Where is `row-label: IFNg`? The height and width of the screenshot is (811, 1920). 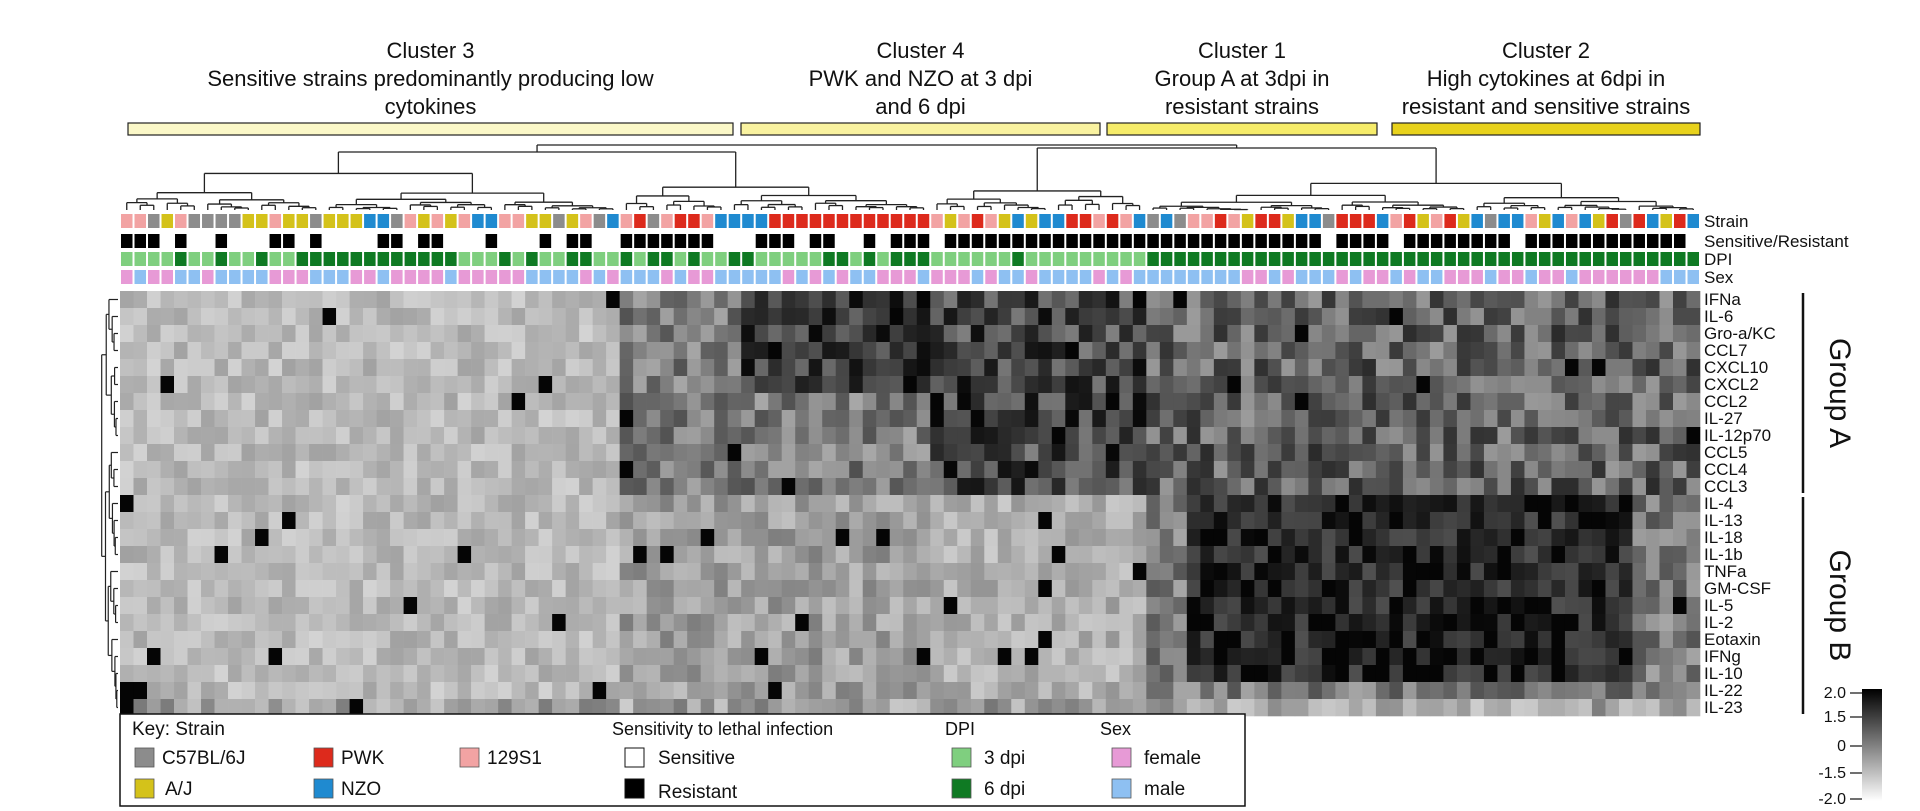
row-label: IFNg is located at coordinates (1722, 656).